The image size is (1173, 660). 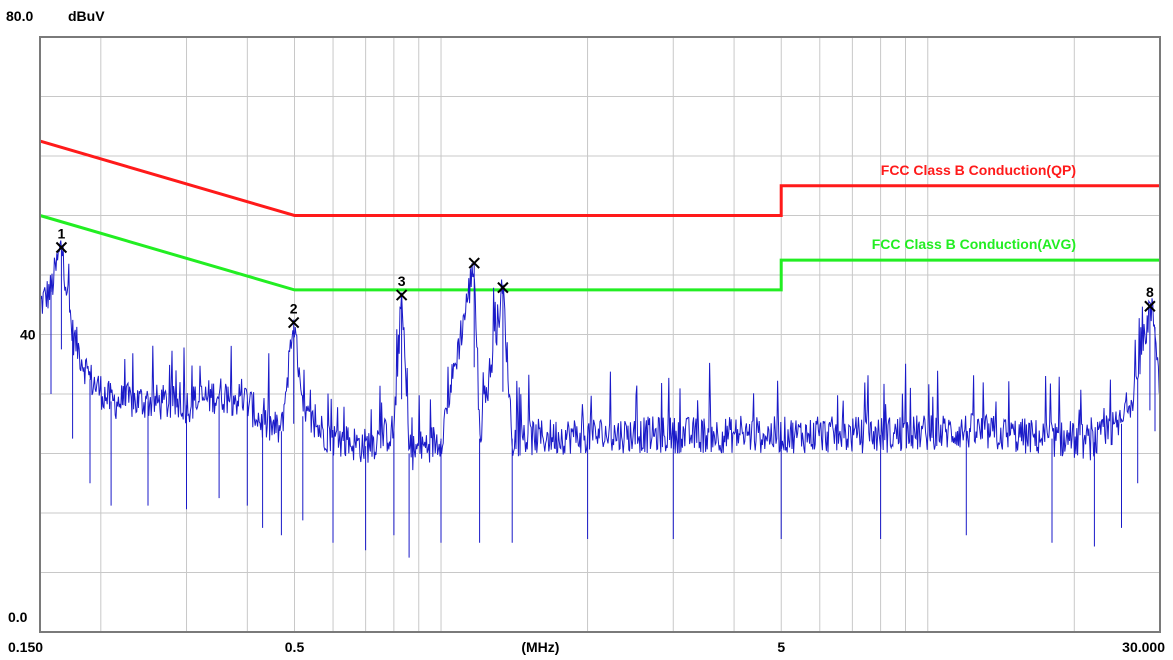 I want to click on marker-label: 8, so click(x=1150, y=292).